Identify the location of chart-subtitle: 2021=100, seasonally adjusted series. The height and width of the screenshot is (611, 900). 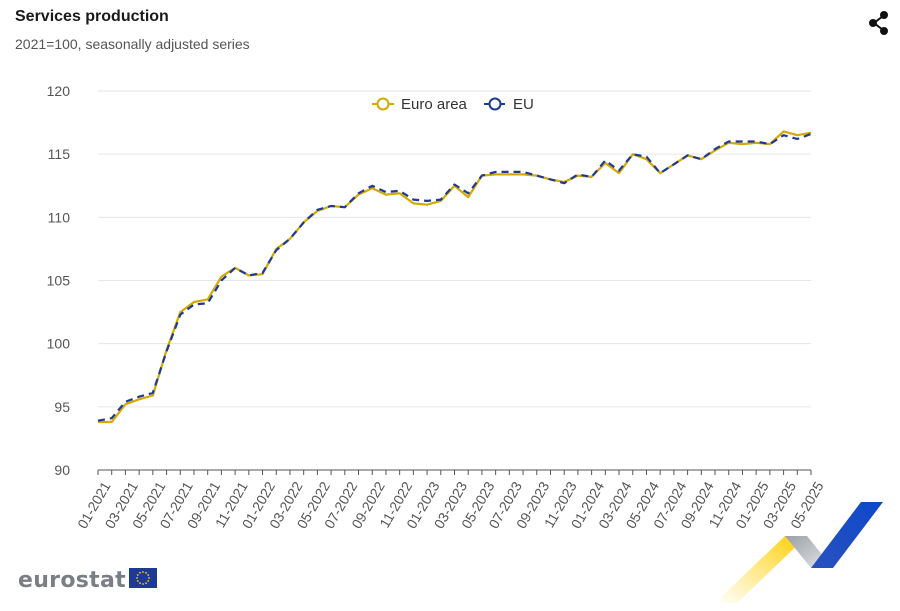
(132, 44).